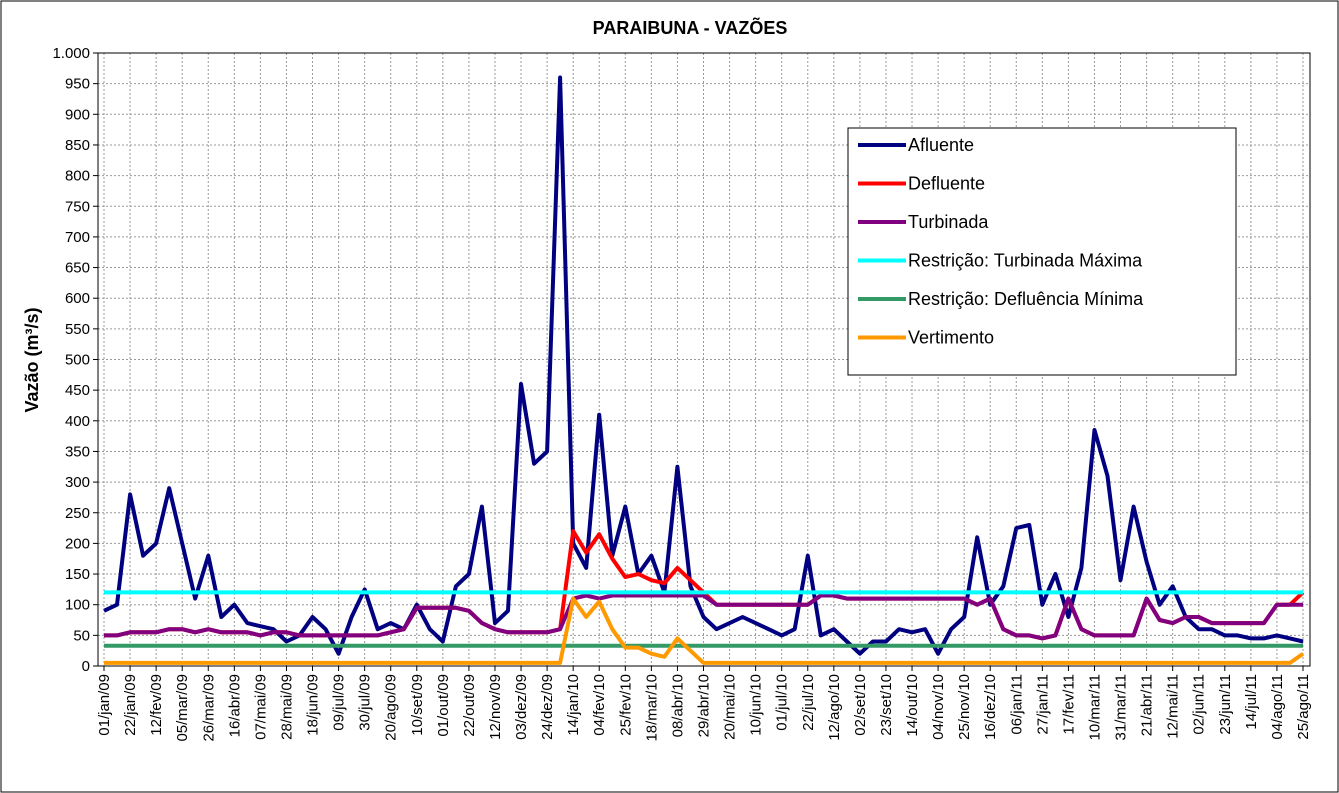 The height and width of the screenshot is (793, 1339). What do you see at coordinates (81, 635) in the screenshot?
I see `y-tick-label: 50` at bounding box center [81, 635].